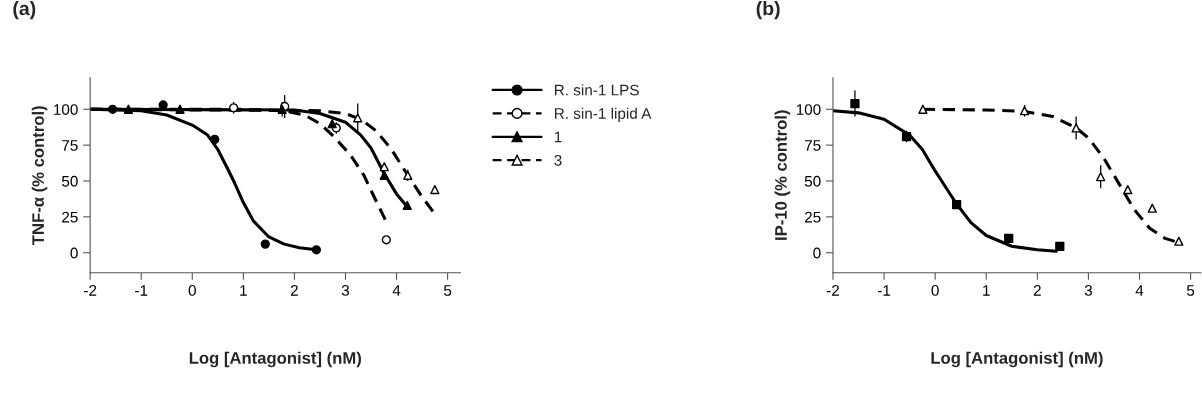 The width and height of the screenshot is (1202, 409). I want to click on chart-title: (a), so click(24, 10).